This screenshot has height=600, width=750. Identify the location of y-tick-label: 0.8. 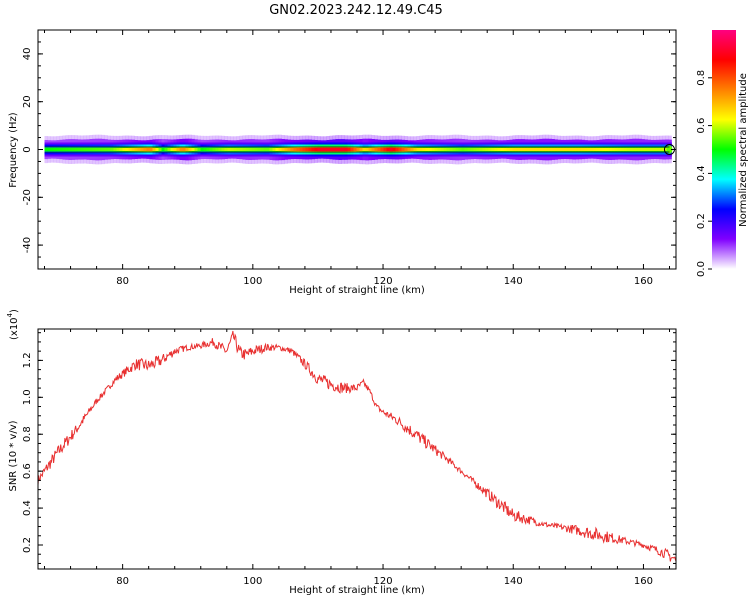
(27, 434).